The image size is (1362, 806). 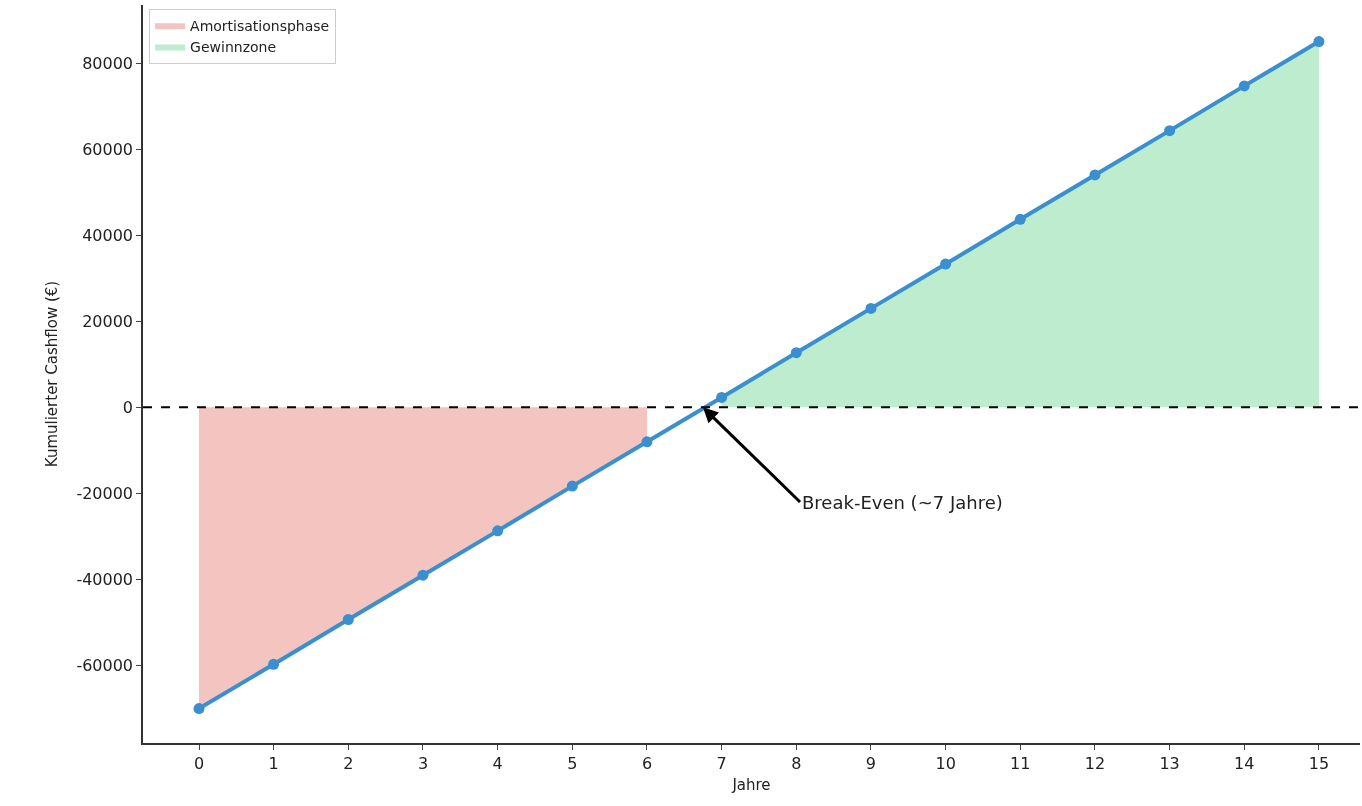 What do you see at coordinates (497, 763) in the screenshot?
I see `x-tick-label: 4` at bounding box center [497, 763].